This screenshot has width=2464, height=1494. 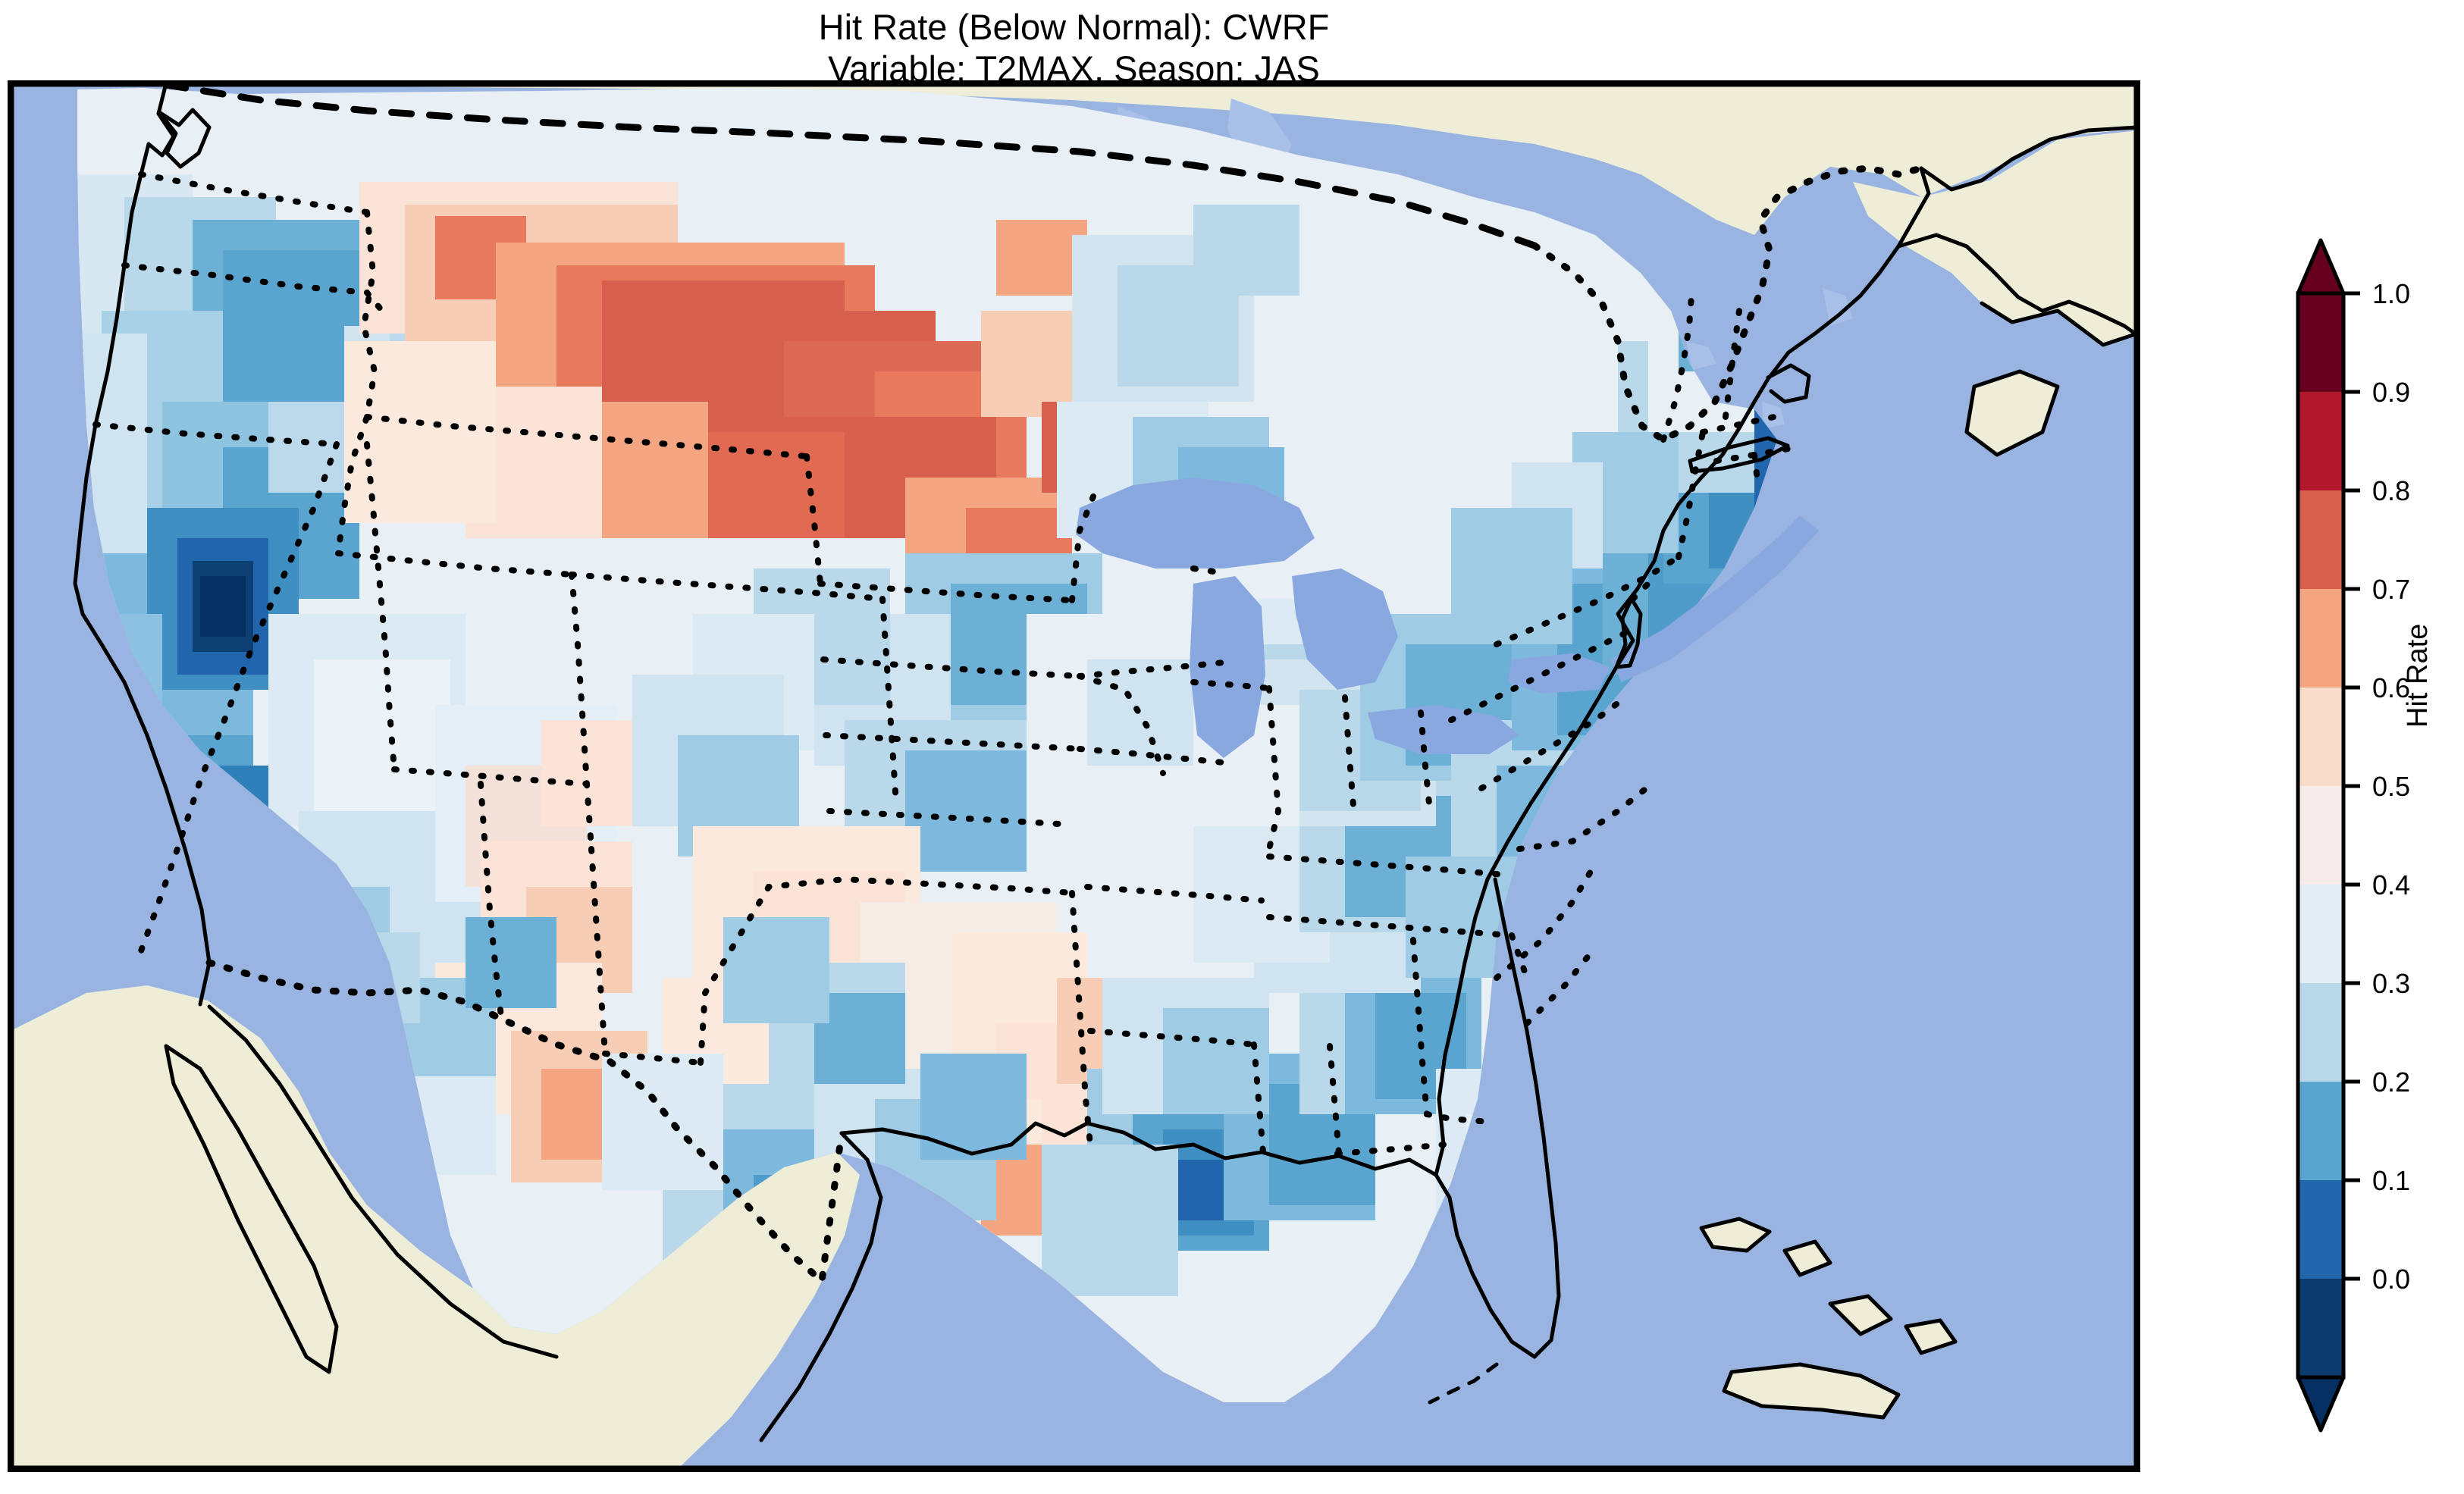 I want to click on colorbar-tick-label: 0.5, so click(x=2391, y=786).